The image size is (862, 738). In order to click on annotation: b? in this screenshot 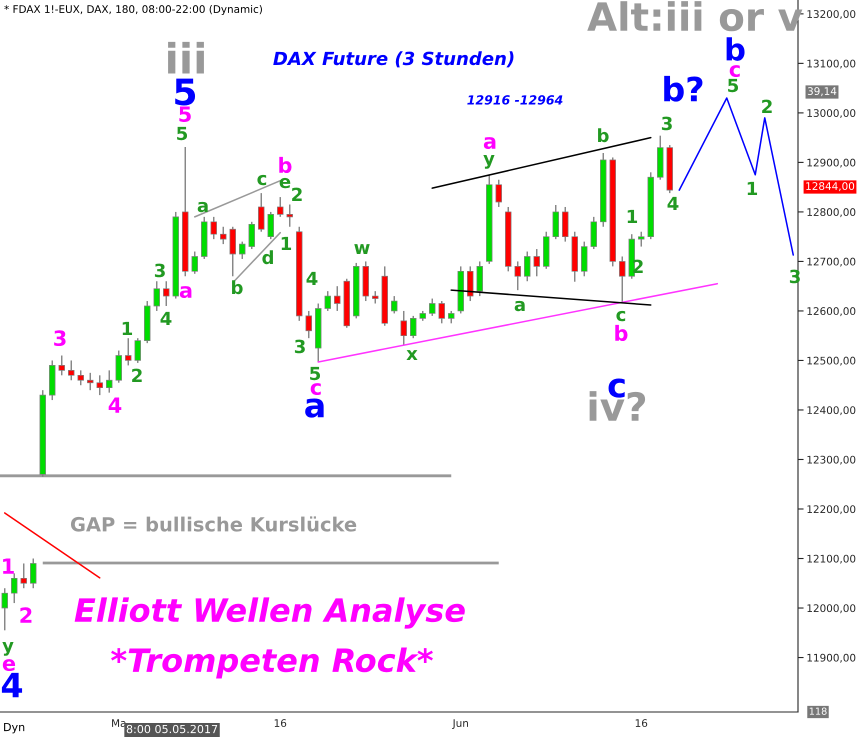, I will do `click(683, 89)`.